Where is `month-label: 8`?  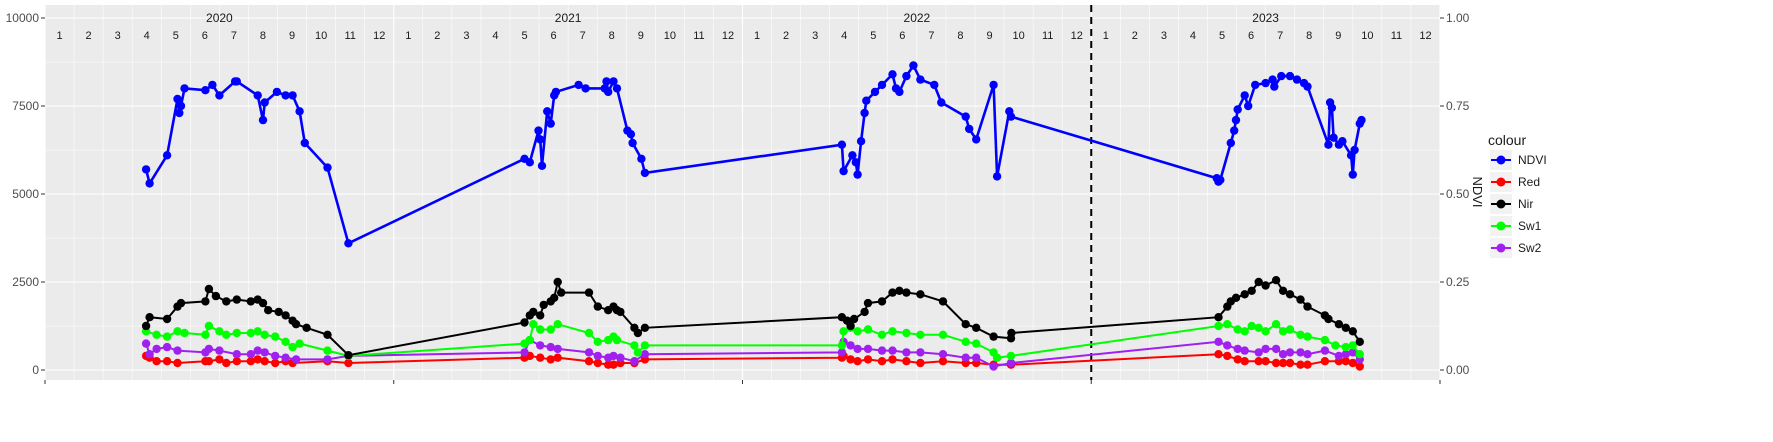 month-label: 8 is located at coordinates (1309, 36).